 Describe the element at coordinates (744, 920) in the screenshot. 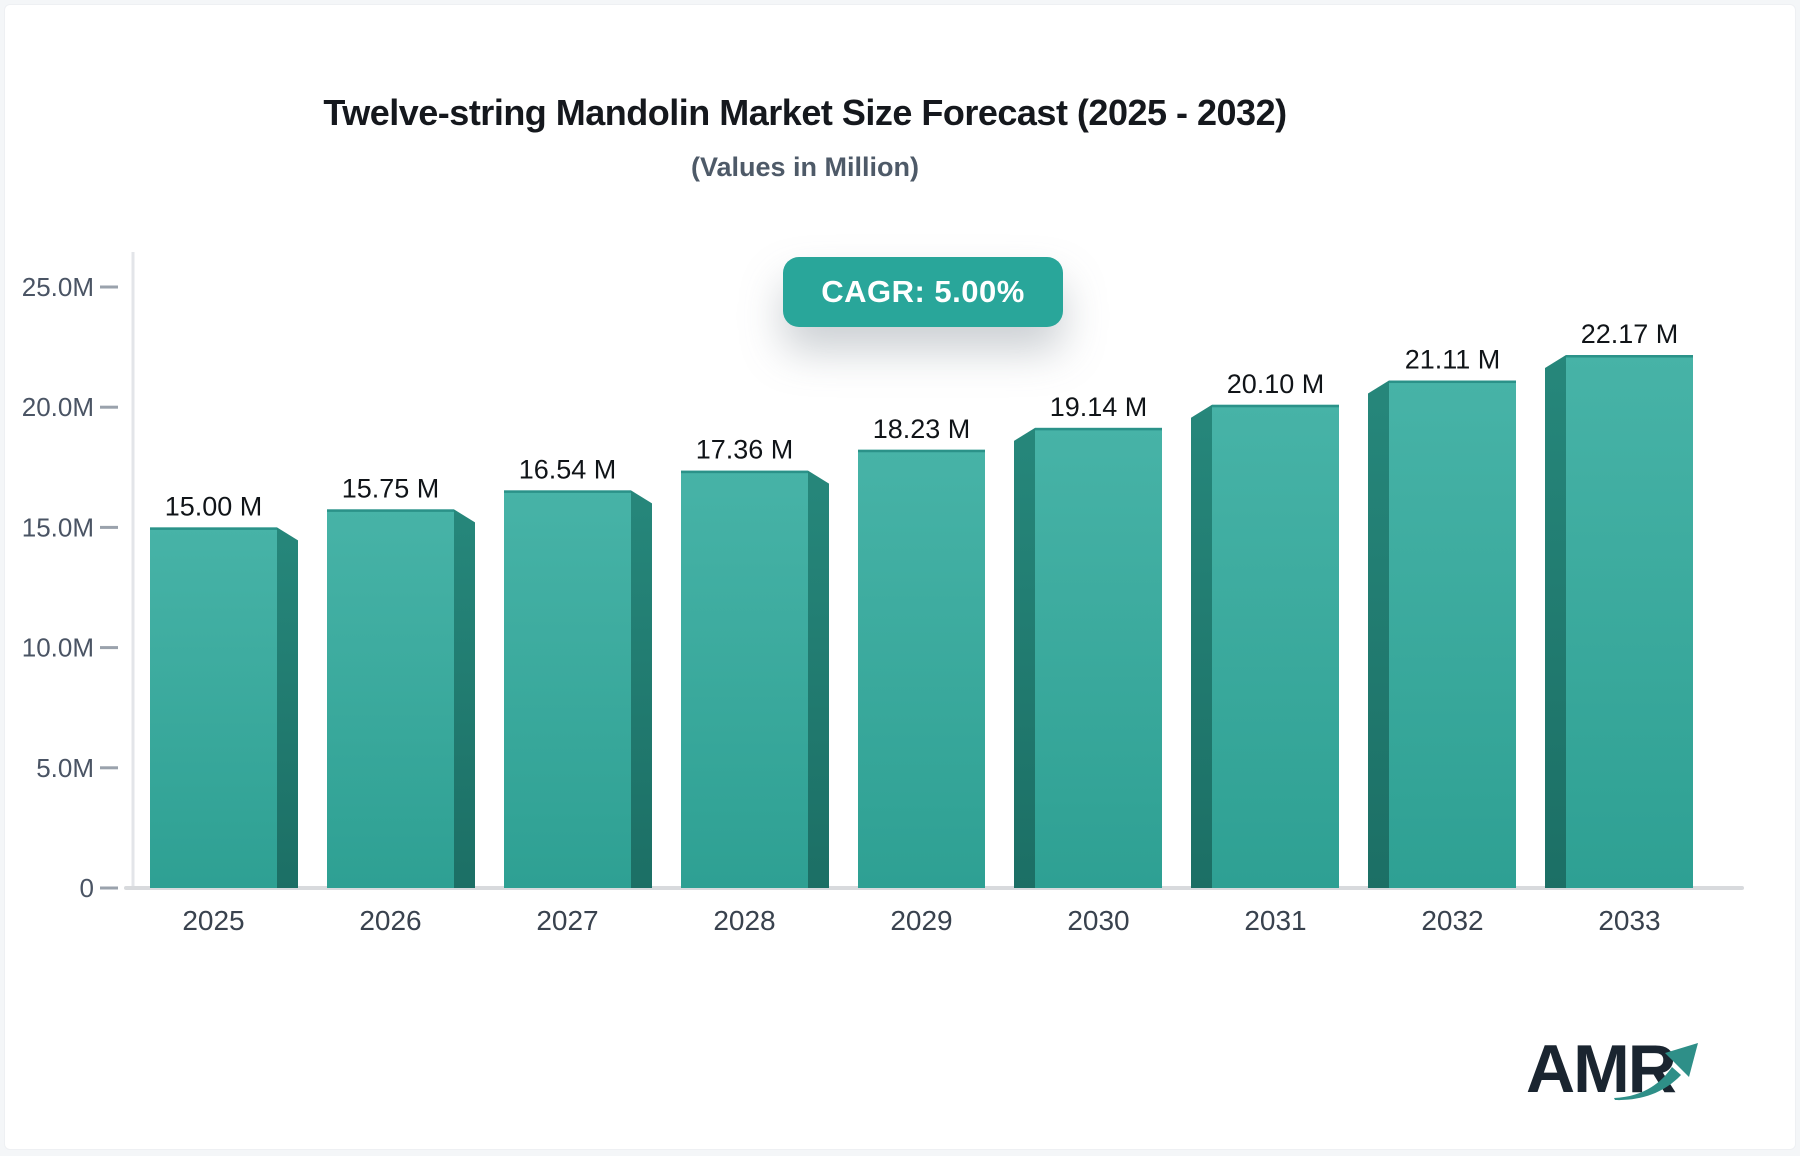

I see `x-tick-label: 2028` at that location.